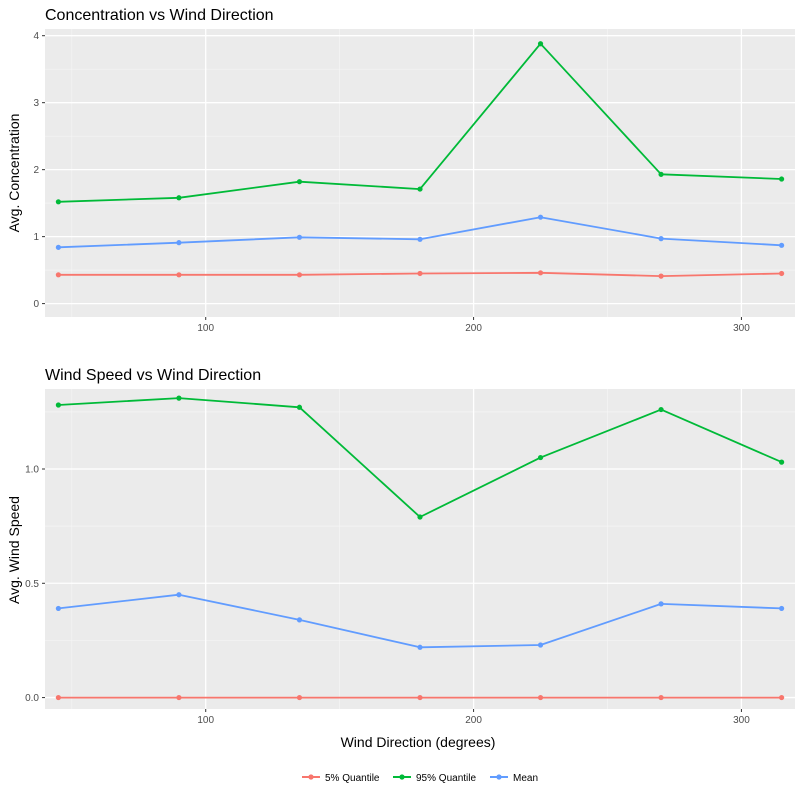  Describe the element at coordinates (205, 328) in the screenshot. I see `concentration-x-tick-label: 100` at that location.